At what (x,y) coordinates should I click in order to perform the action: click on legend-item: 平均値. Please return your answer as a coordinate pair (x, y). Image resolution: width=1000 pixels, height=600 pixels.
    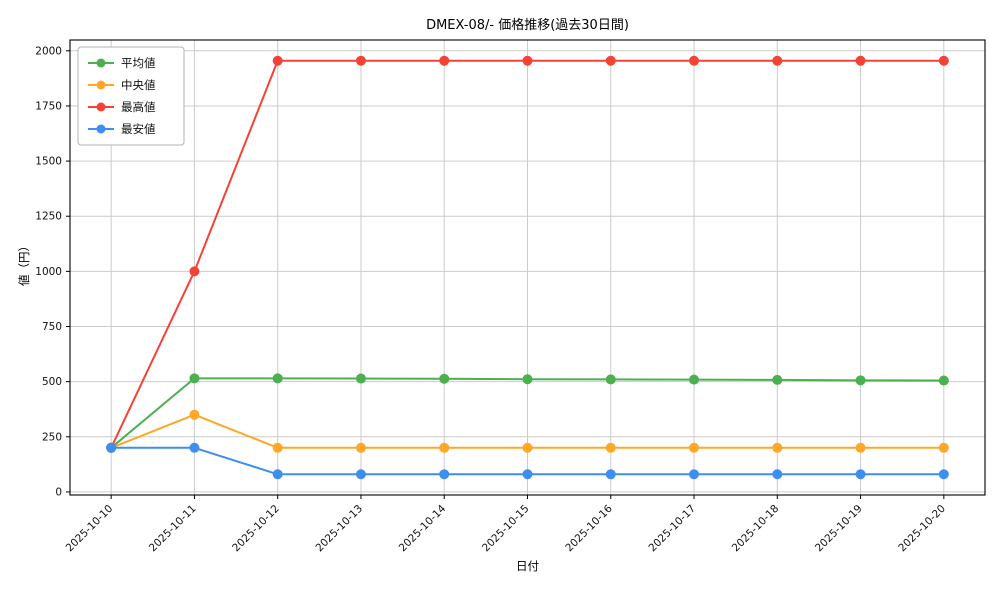
    Looking at the image, I should click on (122, 63).